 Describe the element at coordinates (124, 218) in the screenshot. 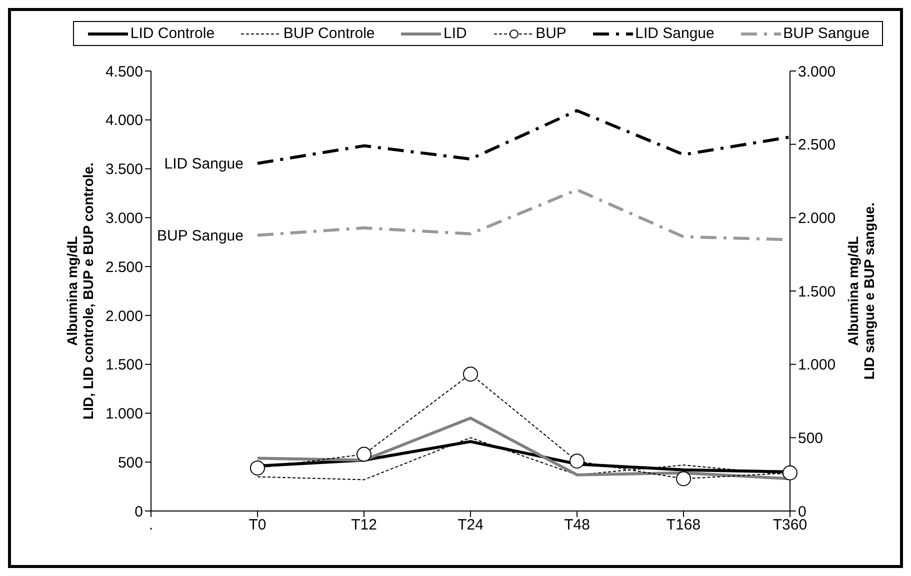

I see `y-tick-label: 3.000` at that location.